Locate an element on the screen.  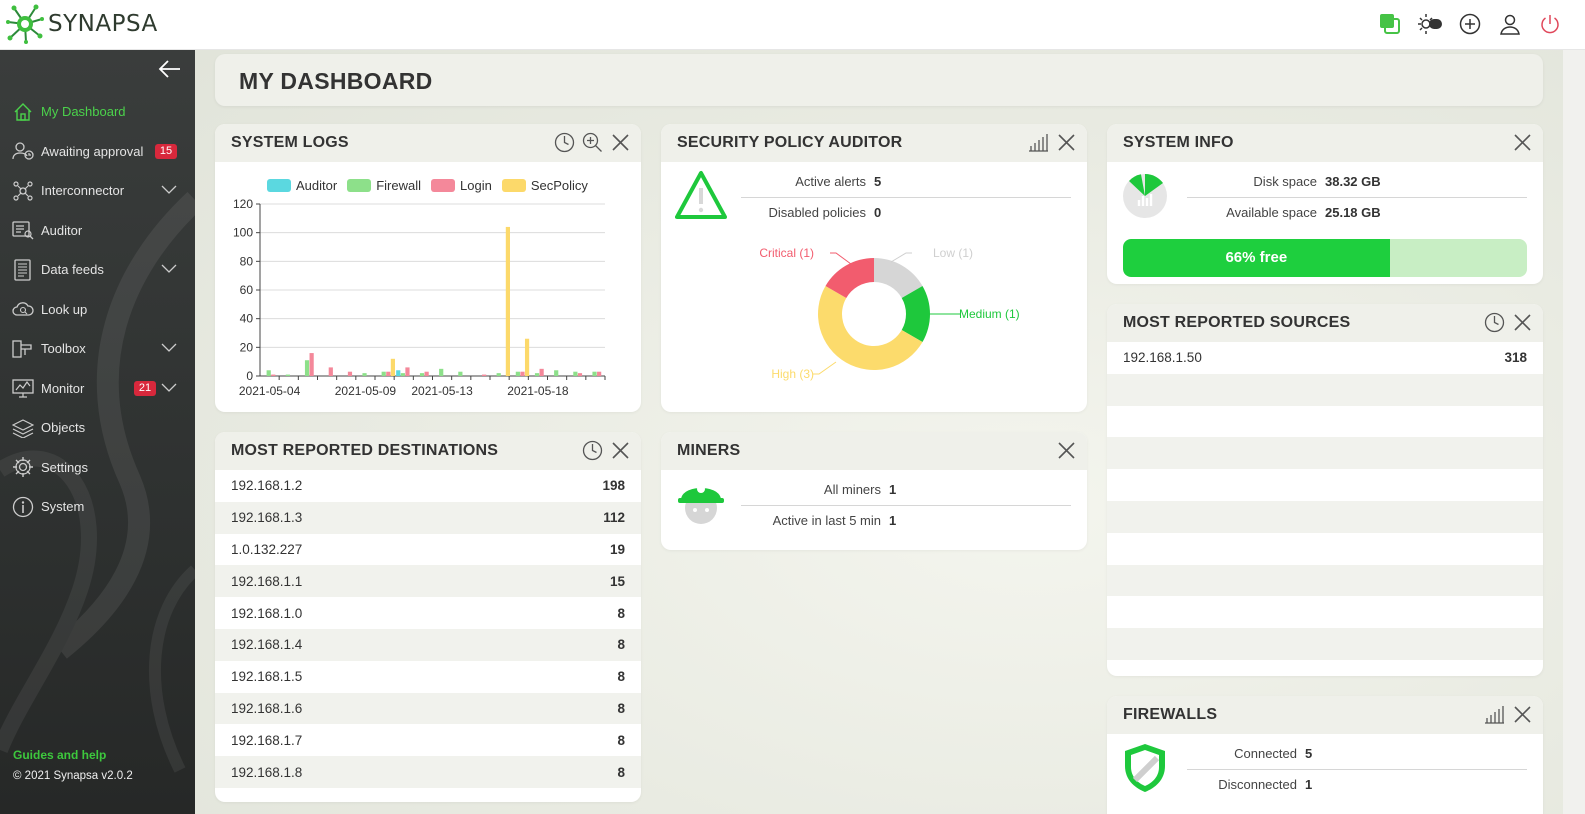
table-row: 192.168.1.3 112 is located at coordinates (428, 517).